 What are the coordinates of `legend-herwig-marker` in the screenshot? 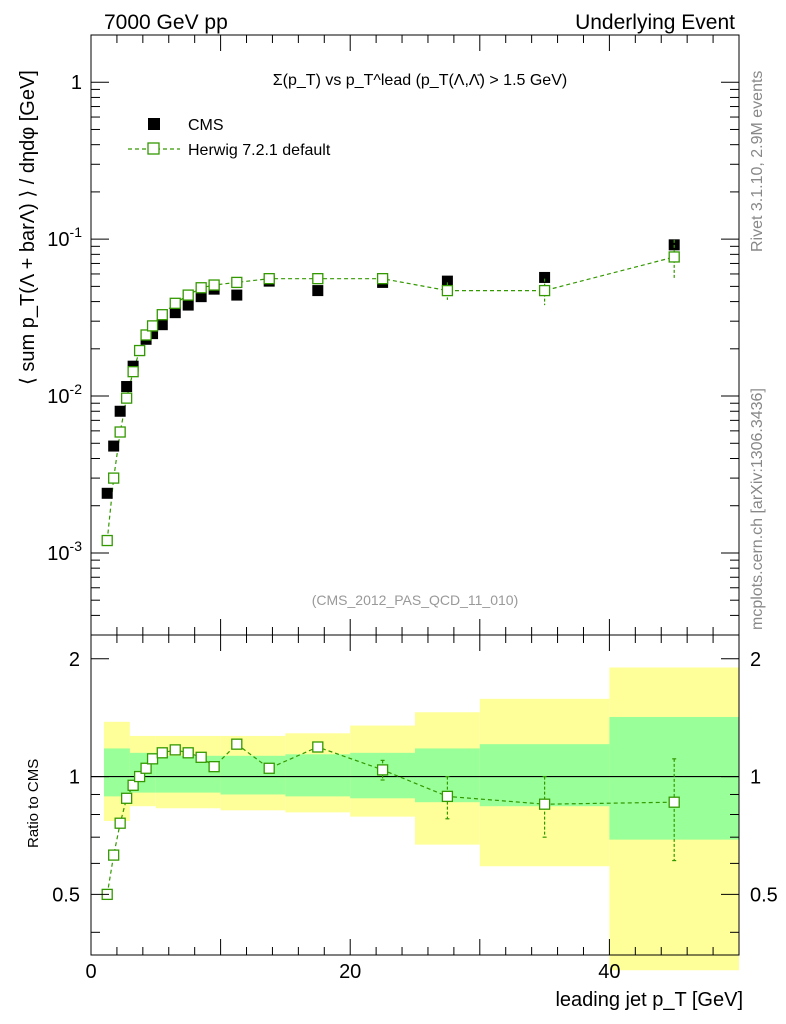 It's located at (153, 148).